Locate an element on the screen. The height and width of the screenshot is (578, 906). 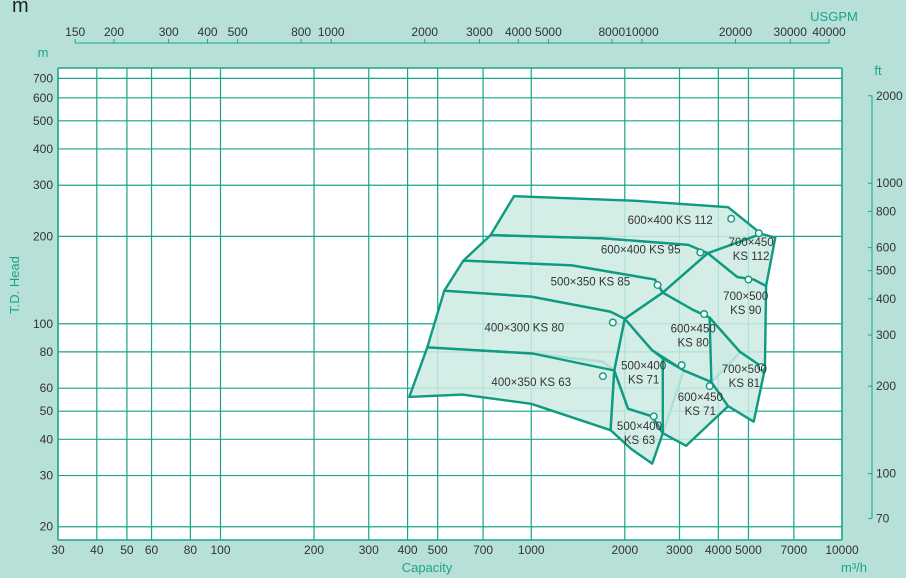
zone-label: 500×400 is located at coordinates (639, 427).